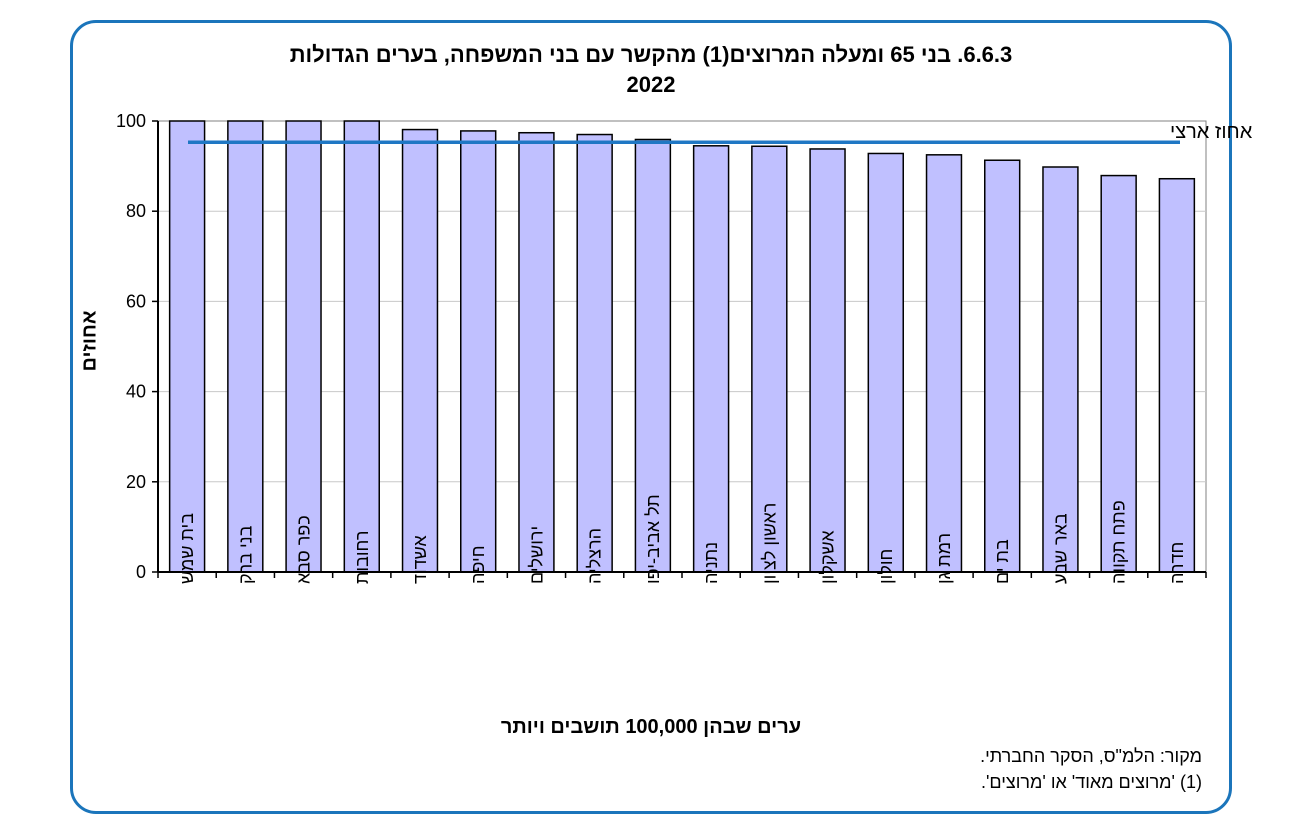  I want to click on x-tick-label: כפר סבא, so click(304, 549).